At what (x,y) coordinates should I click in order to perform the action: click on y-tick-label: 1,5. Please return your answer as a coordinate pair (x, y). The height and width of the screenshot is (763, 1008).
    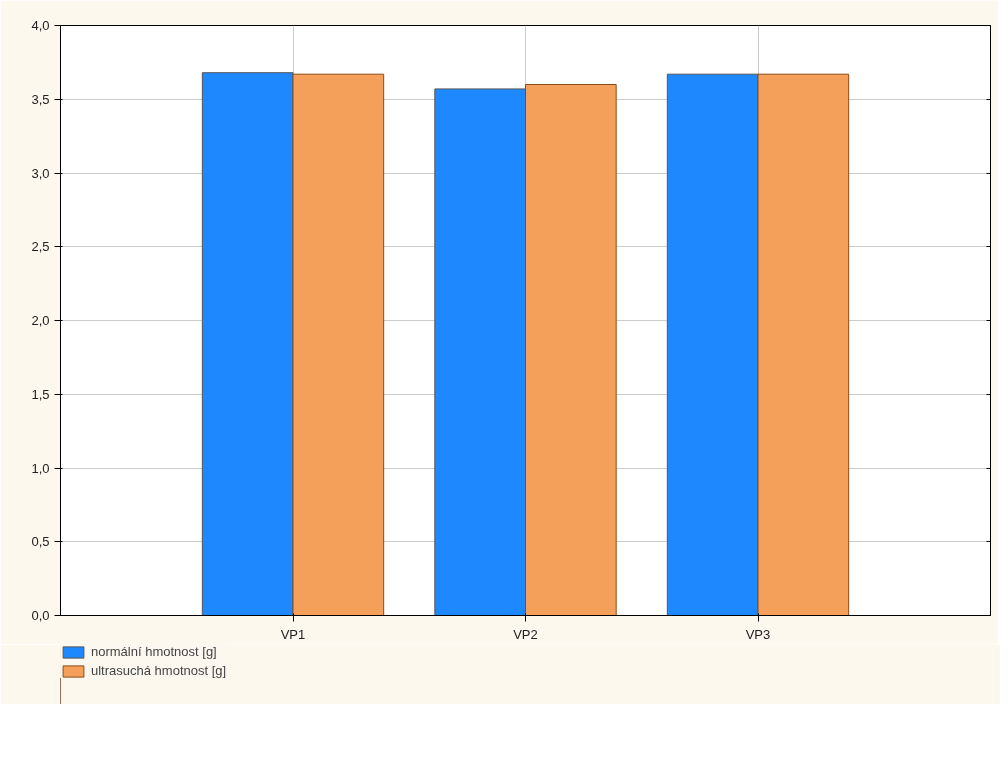
    Looking at the image, I should click on (40, 394).